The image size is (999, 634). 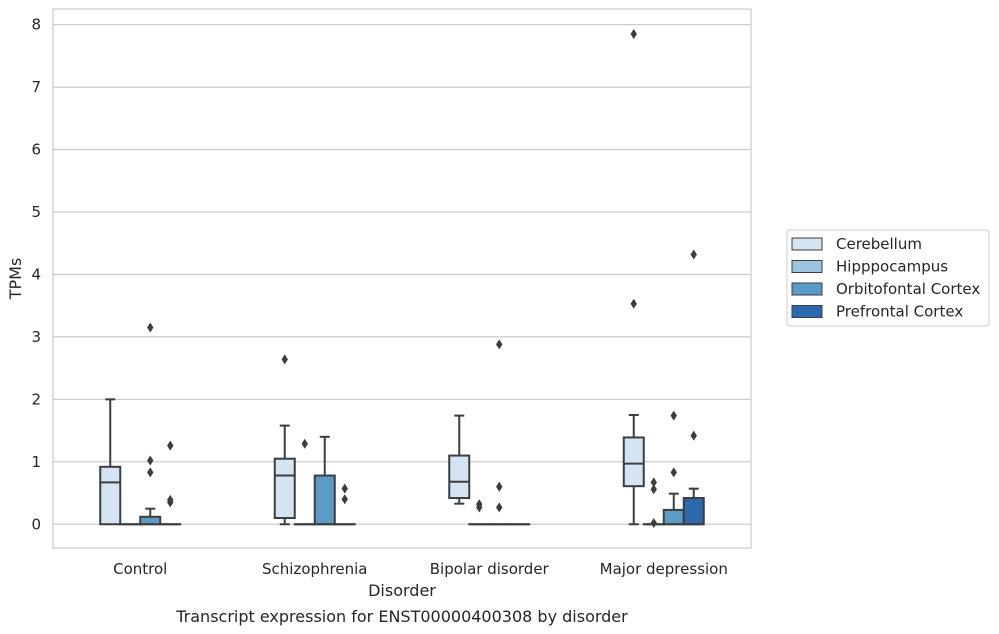 I want to click on legend-item: Hipppocampus, so click(x=869, y=267).